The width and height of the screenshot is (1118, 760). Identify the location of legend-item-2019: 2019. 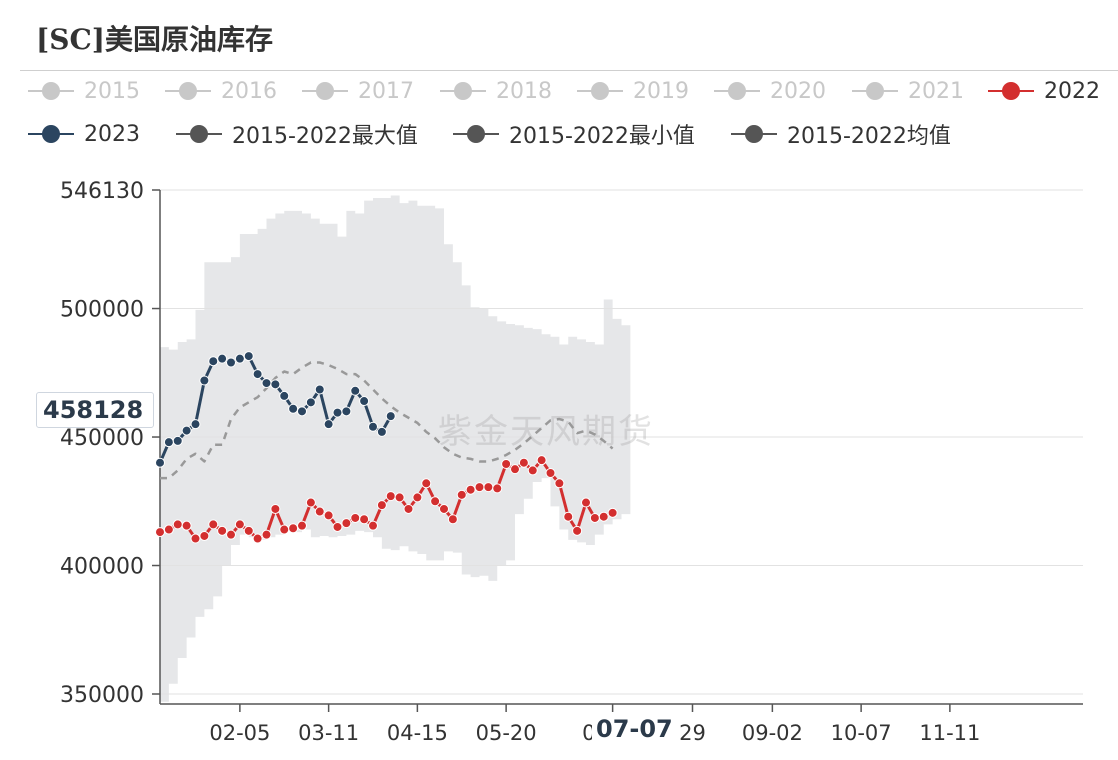
(632, 91).